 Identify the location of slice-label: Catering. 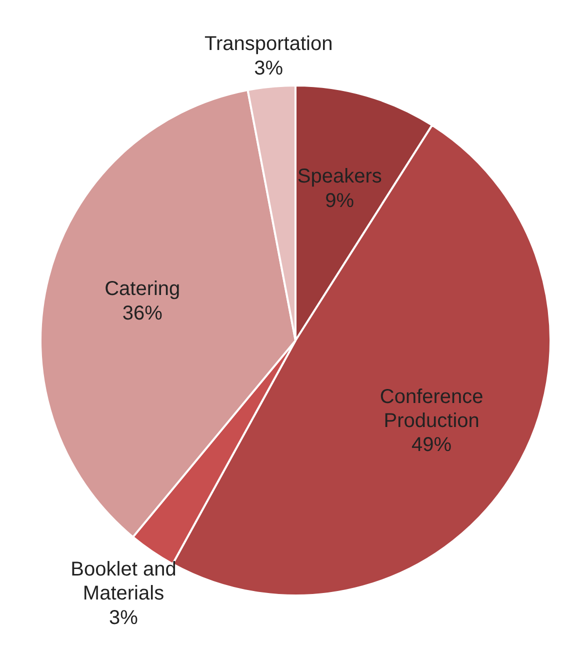
(142, 289).